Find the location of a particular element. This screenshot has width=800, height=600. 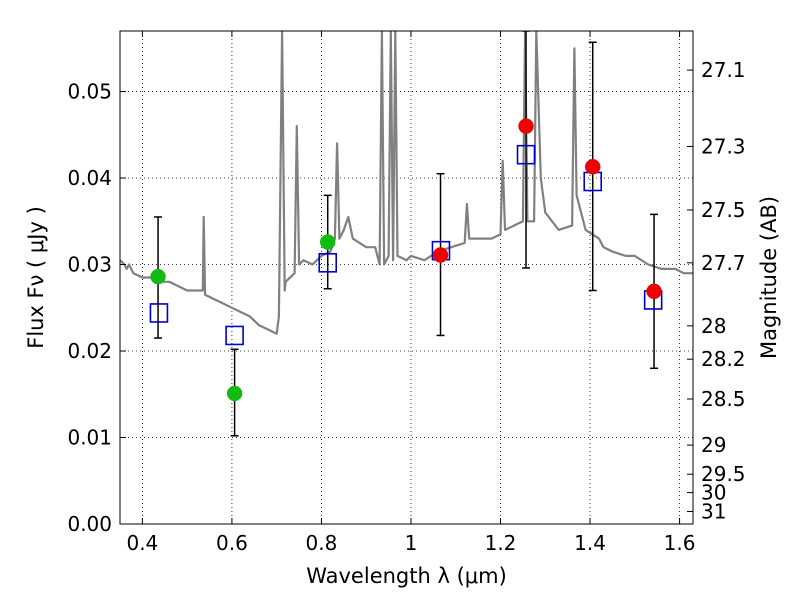

y2-tick-label: 27.5 is located at coordinates (723, 210).